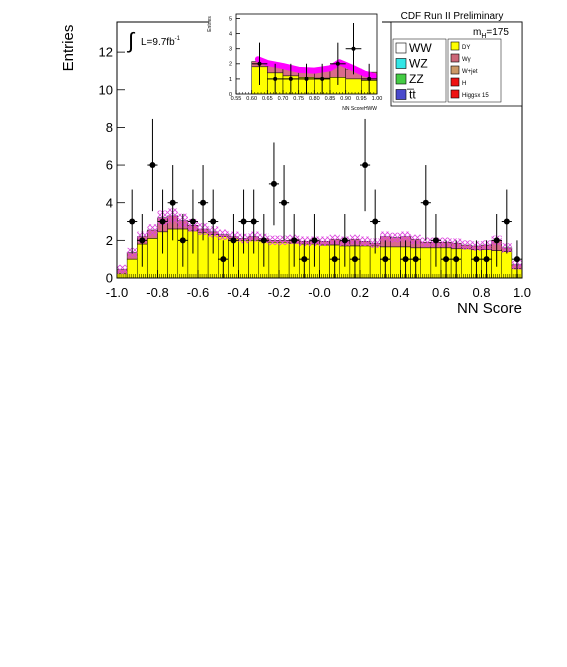  What do you see at coordinates (489, 308) in the screenshot?
I see `x-axis-label: NN Score` at bounding box center [489, 308].